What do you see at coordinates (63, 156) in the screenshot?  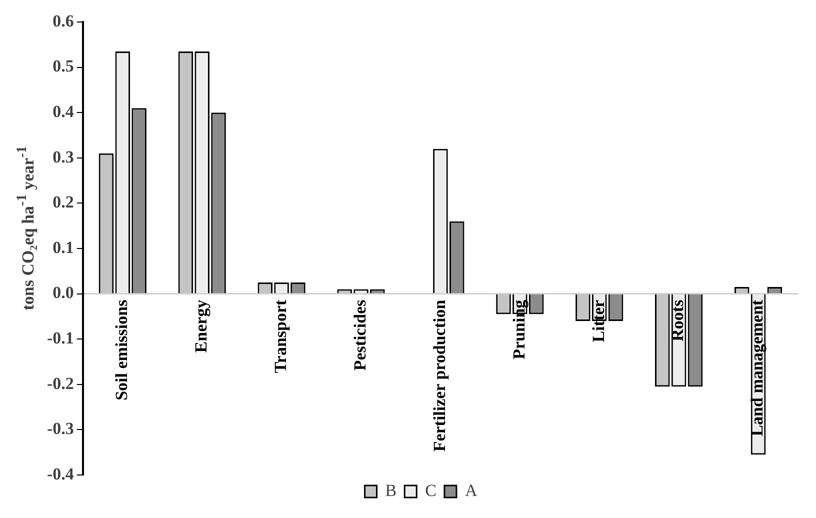 I see `y-tick-label: 0.3` at bounding box center [63, 156].